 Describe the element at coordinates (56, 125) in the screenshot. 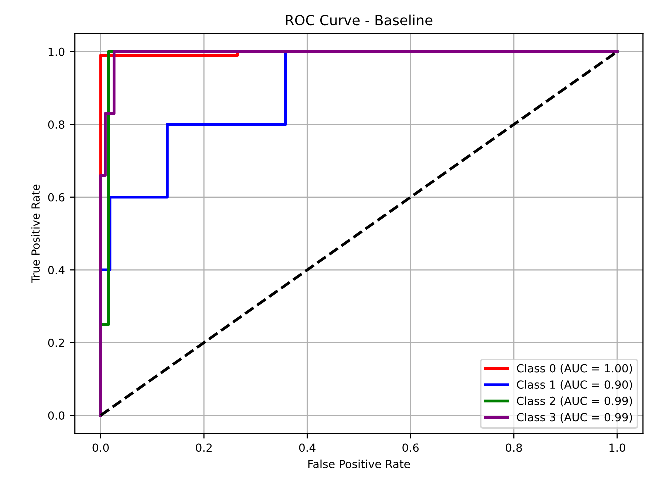

I see `y-tick-label: 0.8` at that location.